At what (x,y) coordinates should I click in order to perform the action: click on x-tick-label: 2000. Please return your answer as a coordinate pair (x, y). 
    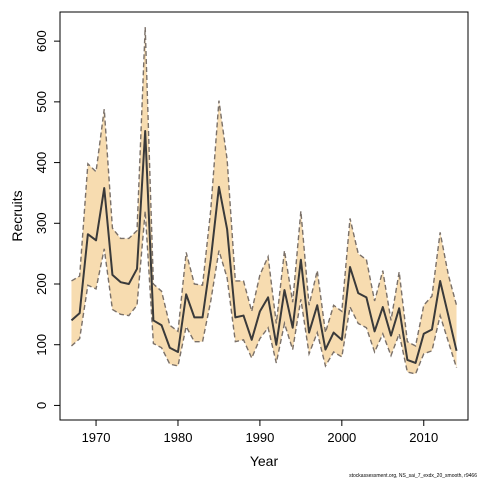
    Looking at the image, I should click on (341, 437).